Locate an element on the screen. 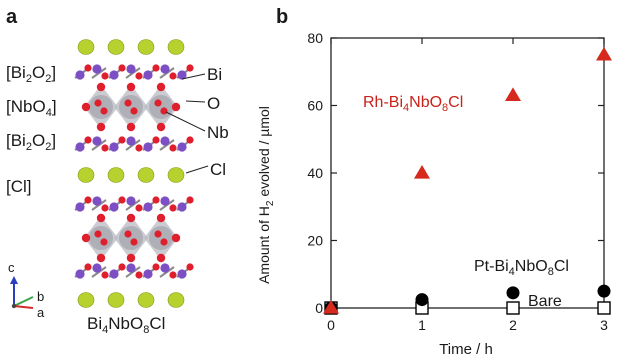 The height and width of the screenshot is (360, 620). series-label-bare: Bare is located at coordinates (545, 301).